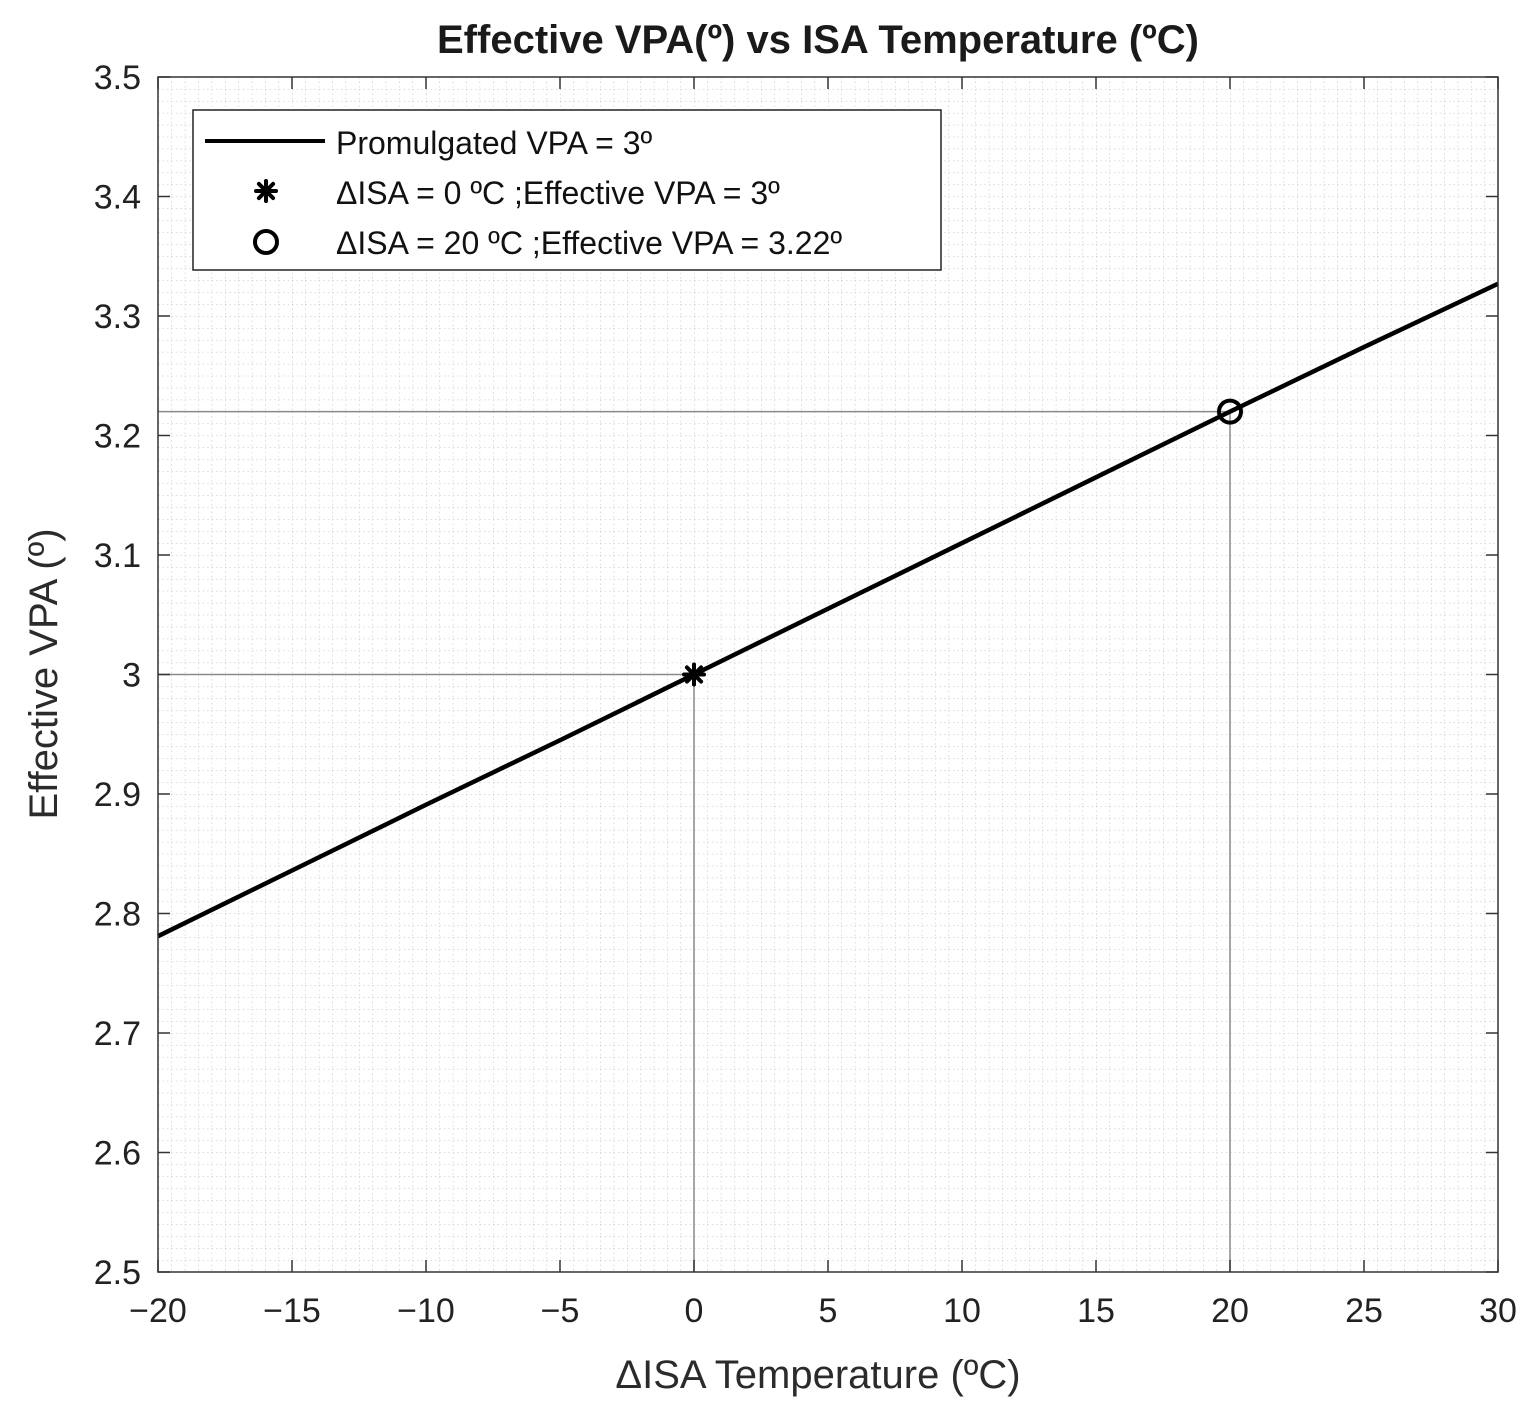 This screenshot has width=1536, height=1408. Describe the element at coordinates (117, 78) in the screenshot. I see `y-tick-label: 3.5` at that location.